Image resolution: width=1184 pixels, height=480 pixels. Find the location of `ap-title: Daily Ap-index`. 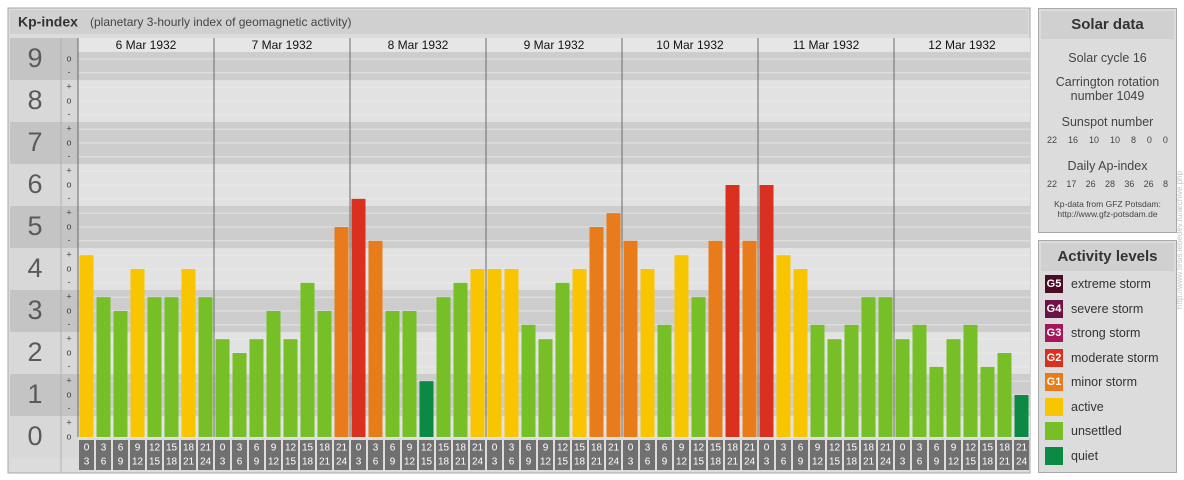

ap-title: Daily Ap-index is located at coordinates (1107, 166).